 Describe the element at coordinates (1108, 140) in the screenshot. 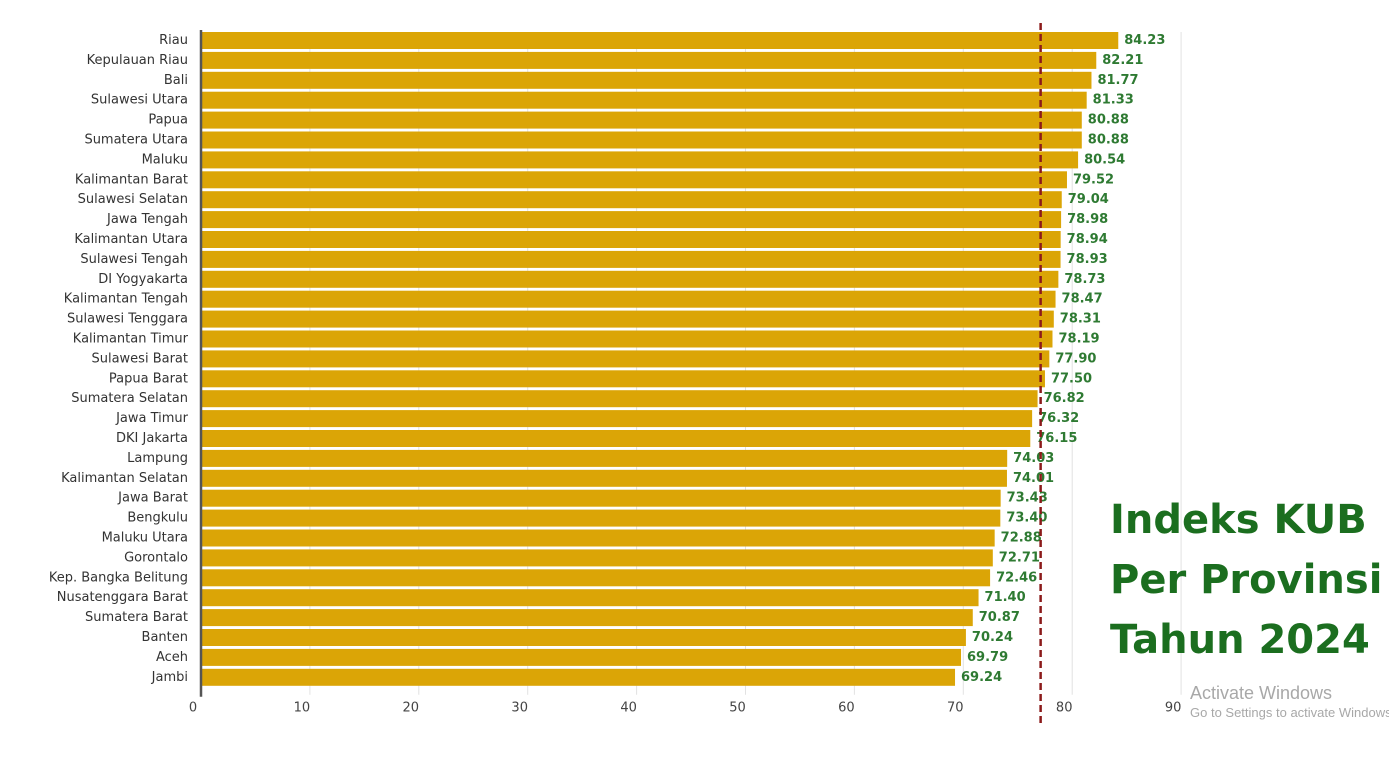

I see `value-label-5: 80.88` at that location.